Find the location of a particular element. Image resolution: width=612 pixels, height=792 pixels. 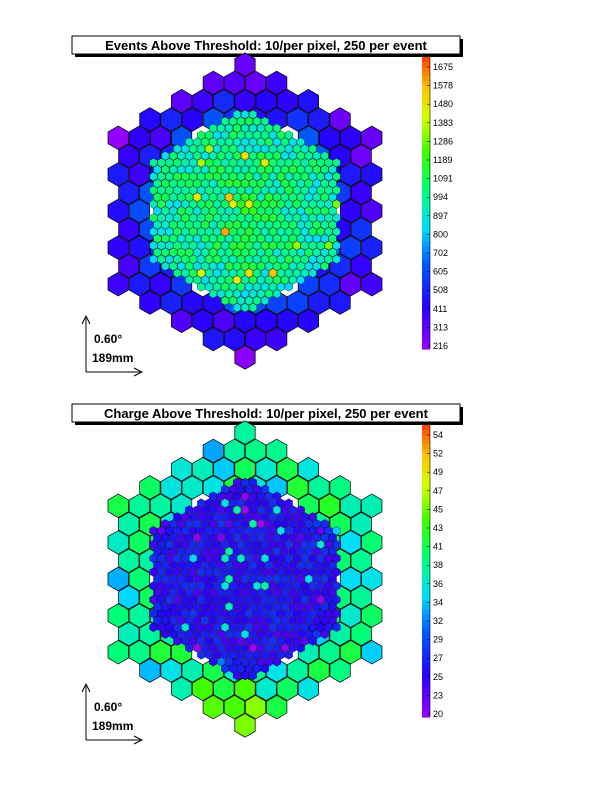

colorbar-tick-label: 216 is located at coordinates (440, 346).